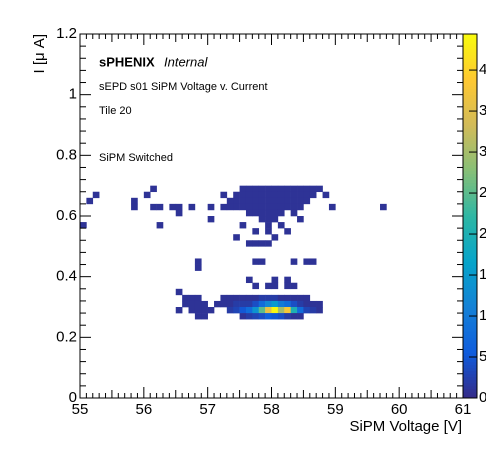  I want to click on chart-title: sEPD s01 SiPM Voltage v. Current, so click(183, 87).